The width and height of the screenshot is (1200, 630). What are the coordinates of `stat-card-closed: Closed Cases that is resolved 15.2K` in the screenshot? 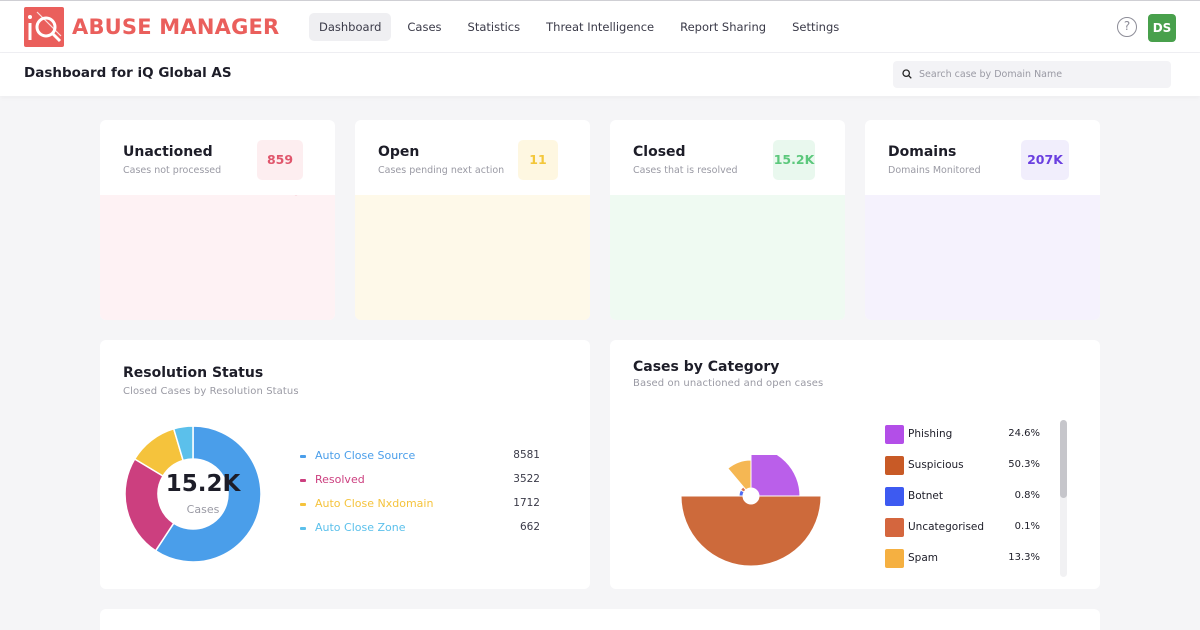 It's located at (727, 220).